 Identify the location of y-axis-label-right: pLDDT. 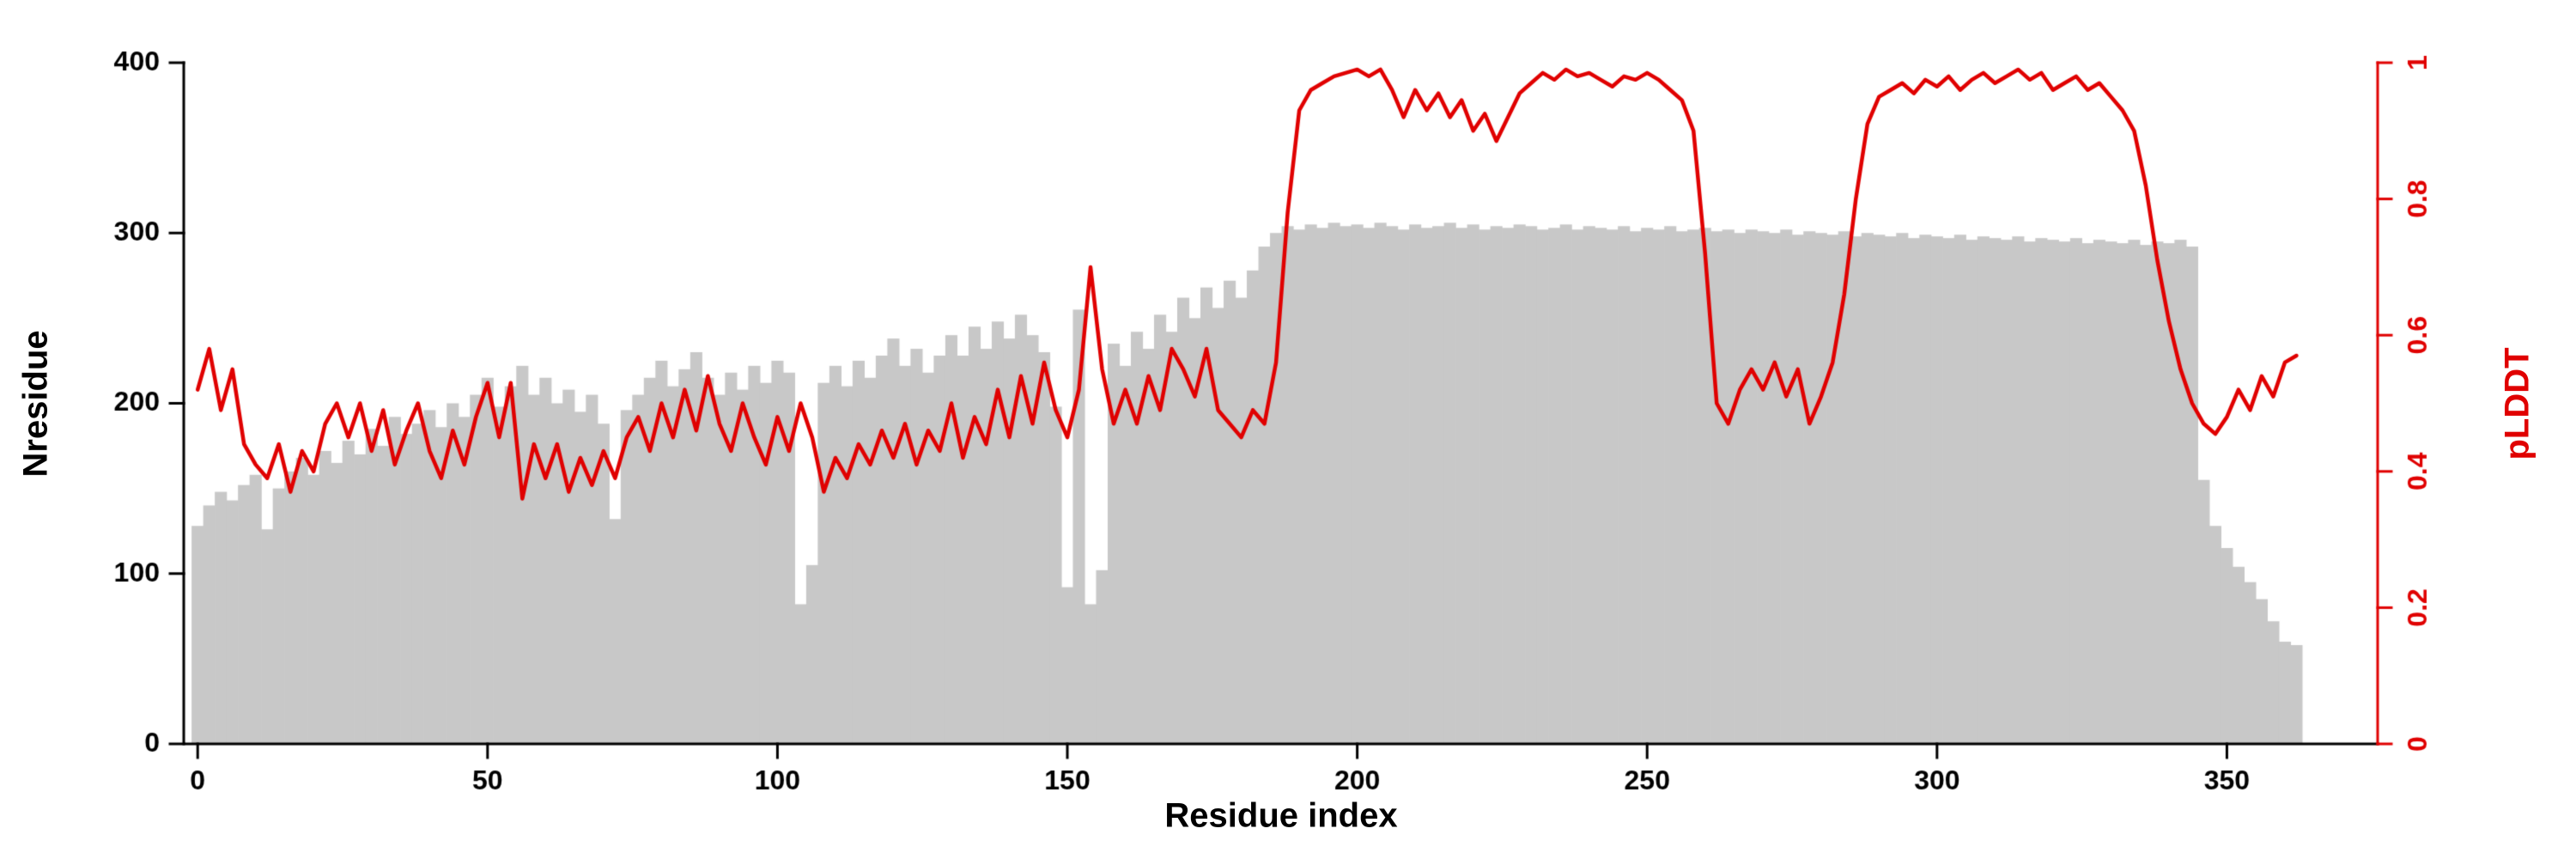
(2517, 403).